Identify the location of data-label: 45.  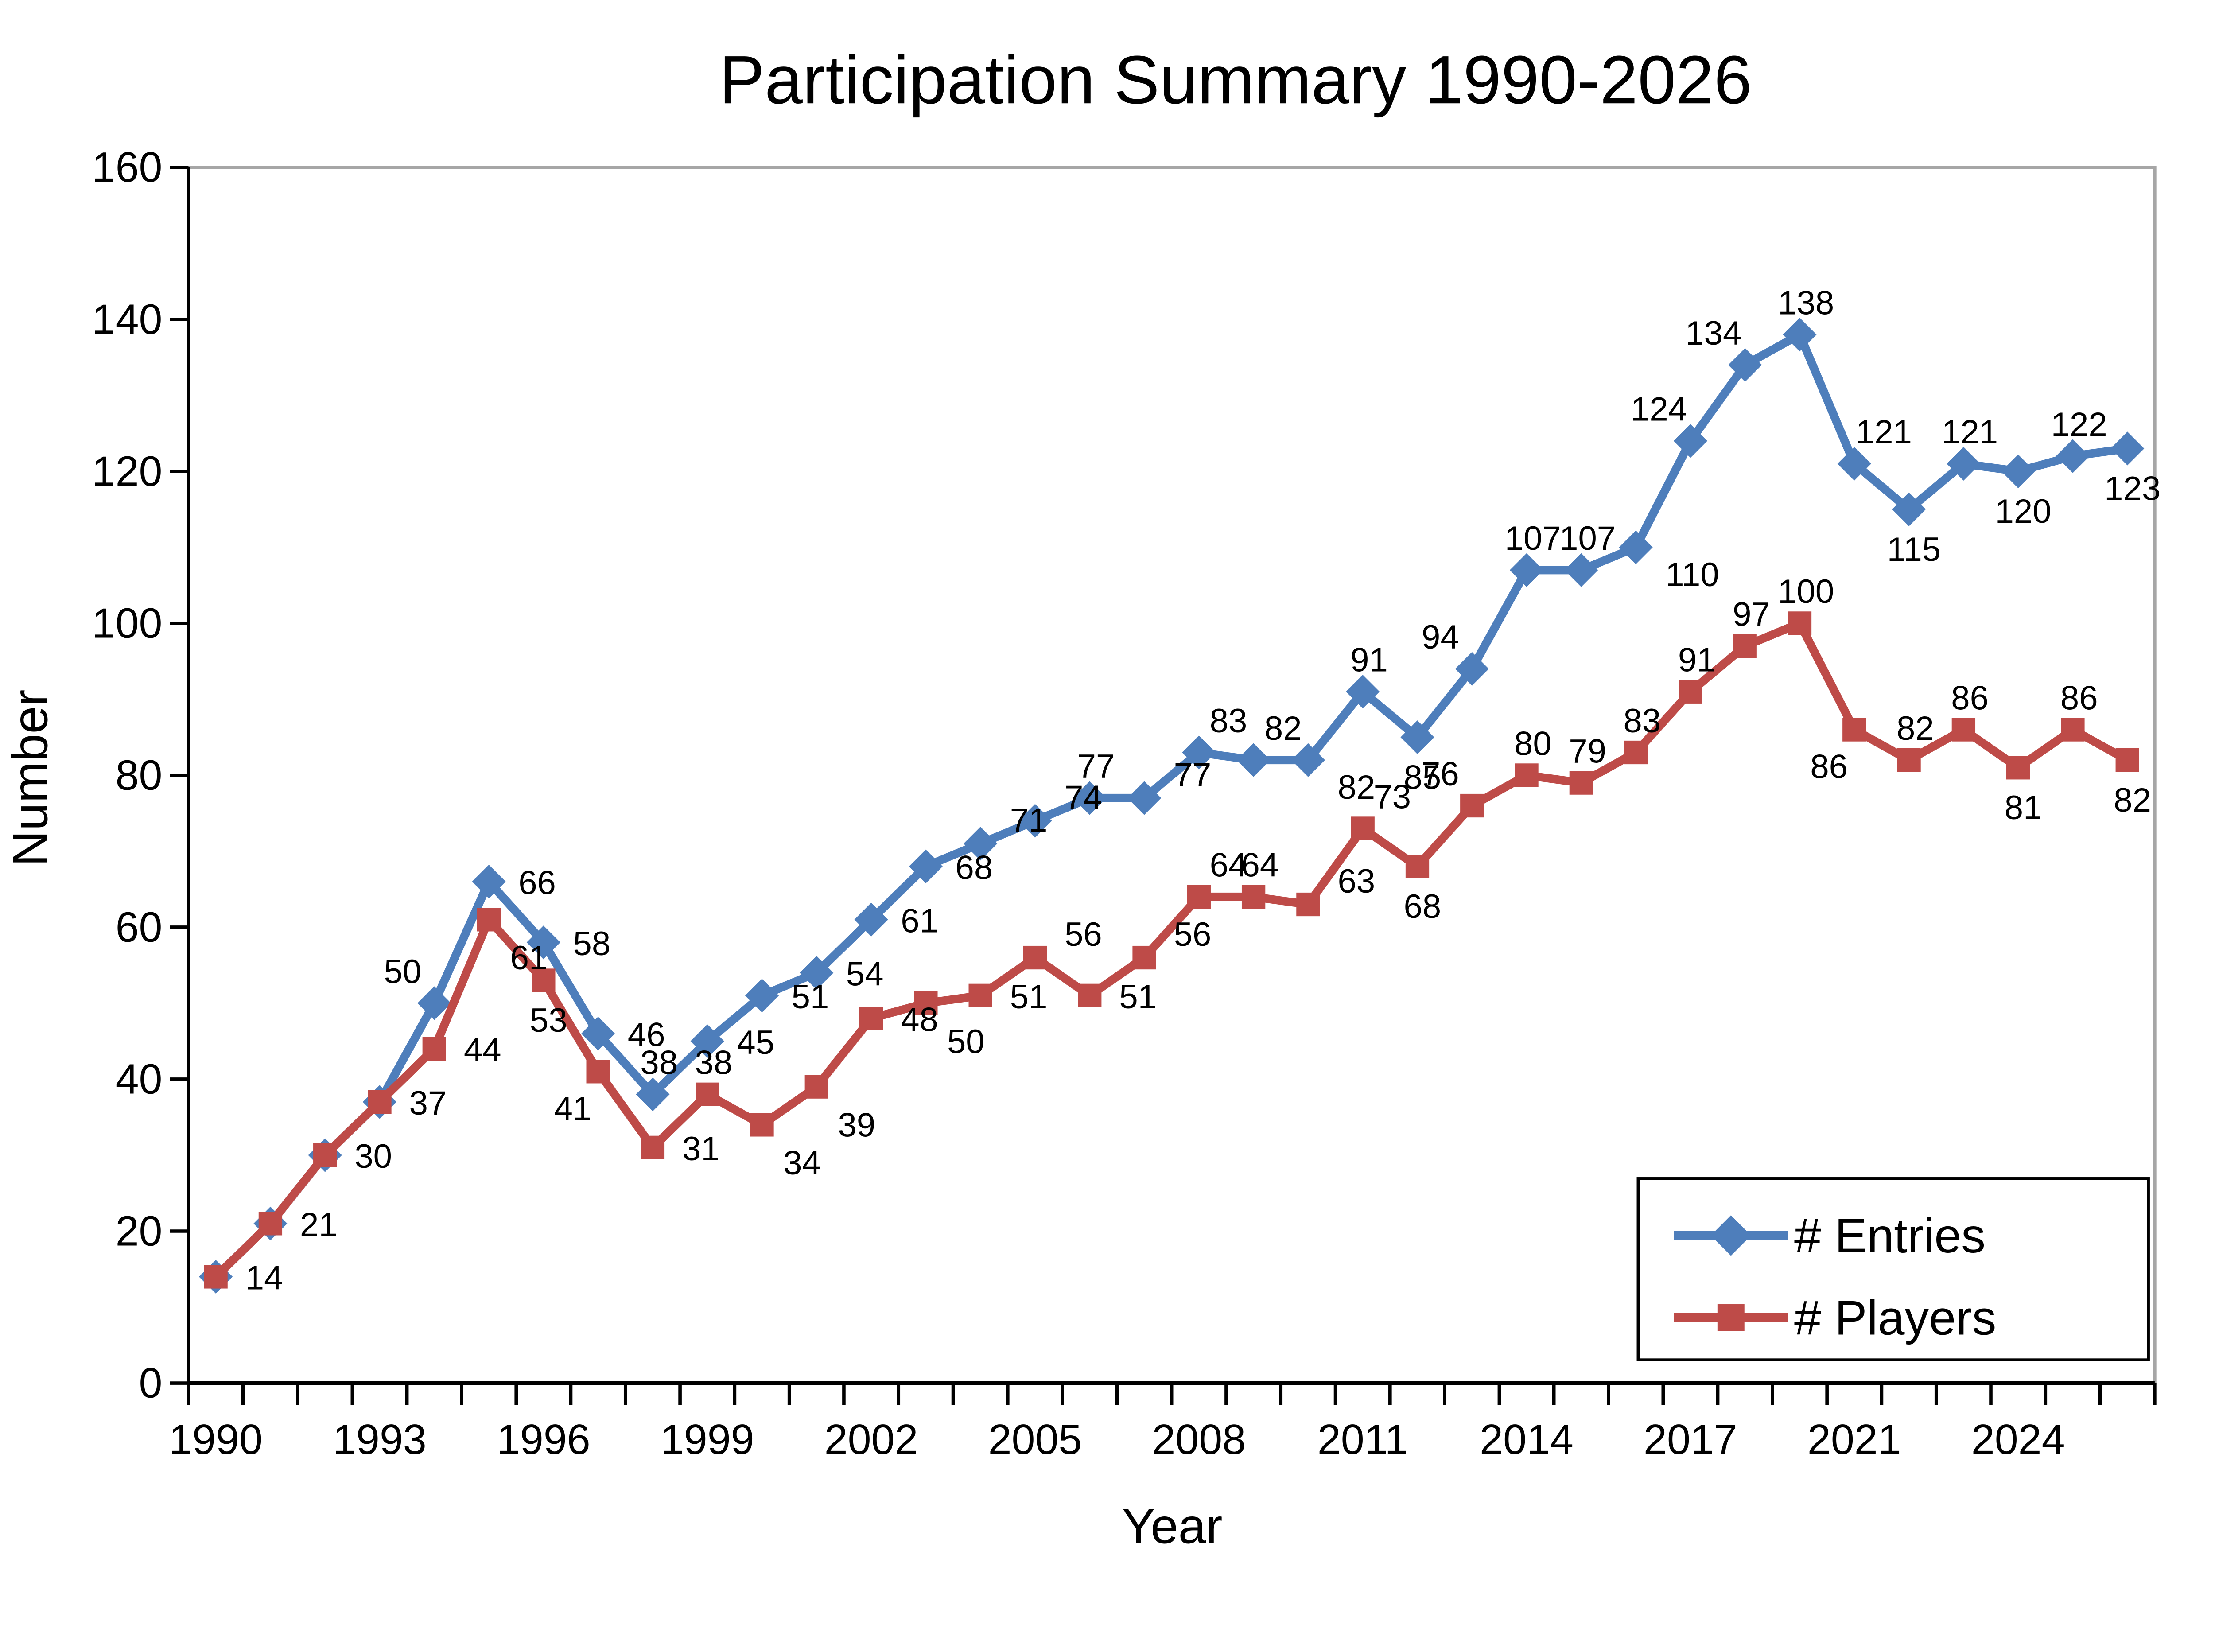
(755, 1042).